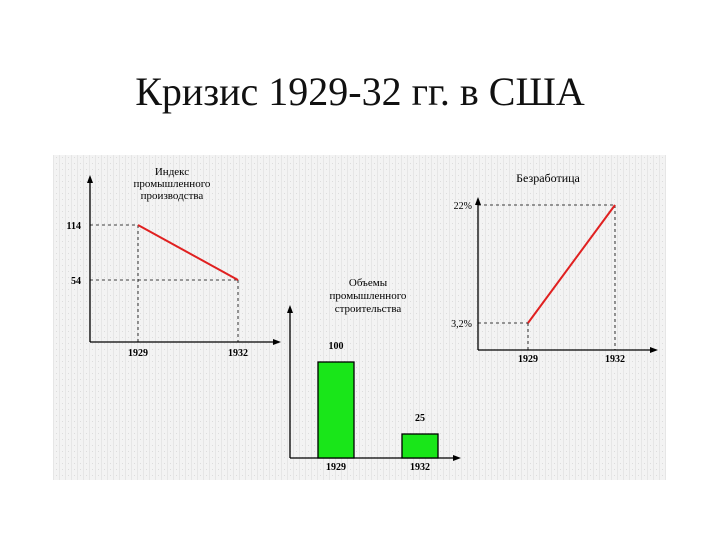  I want to click on chart-unemployment-x-tick-label: 1932, so click(615, 359).